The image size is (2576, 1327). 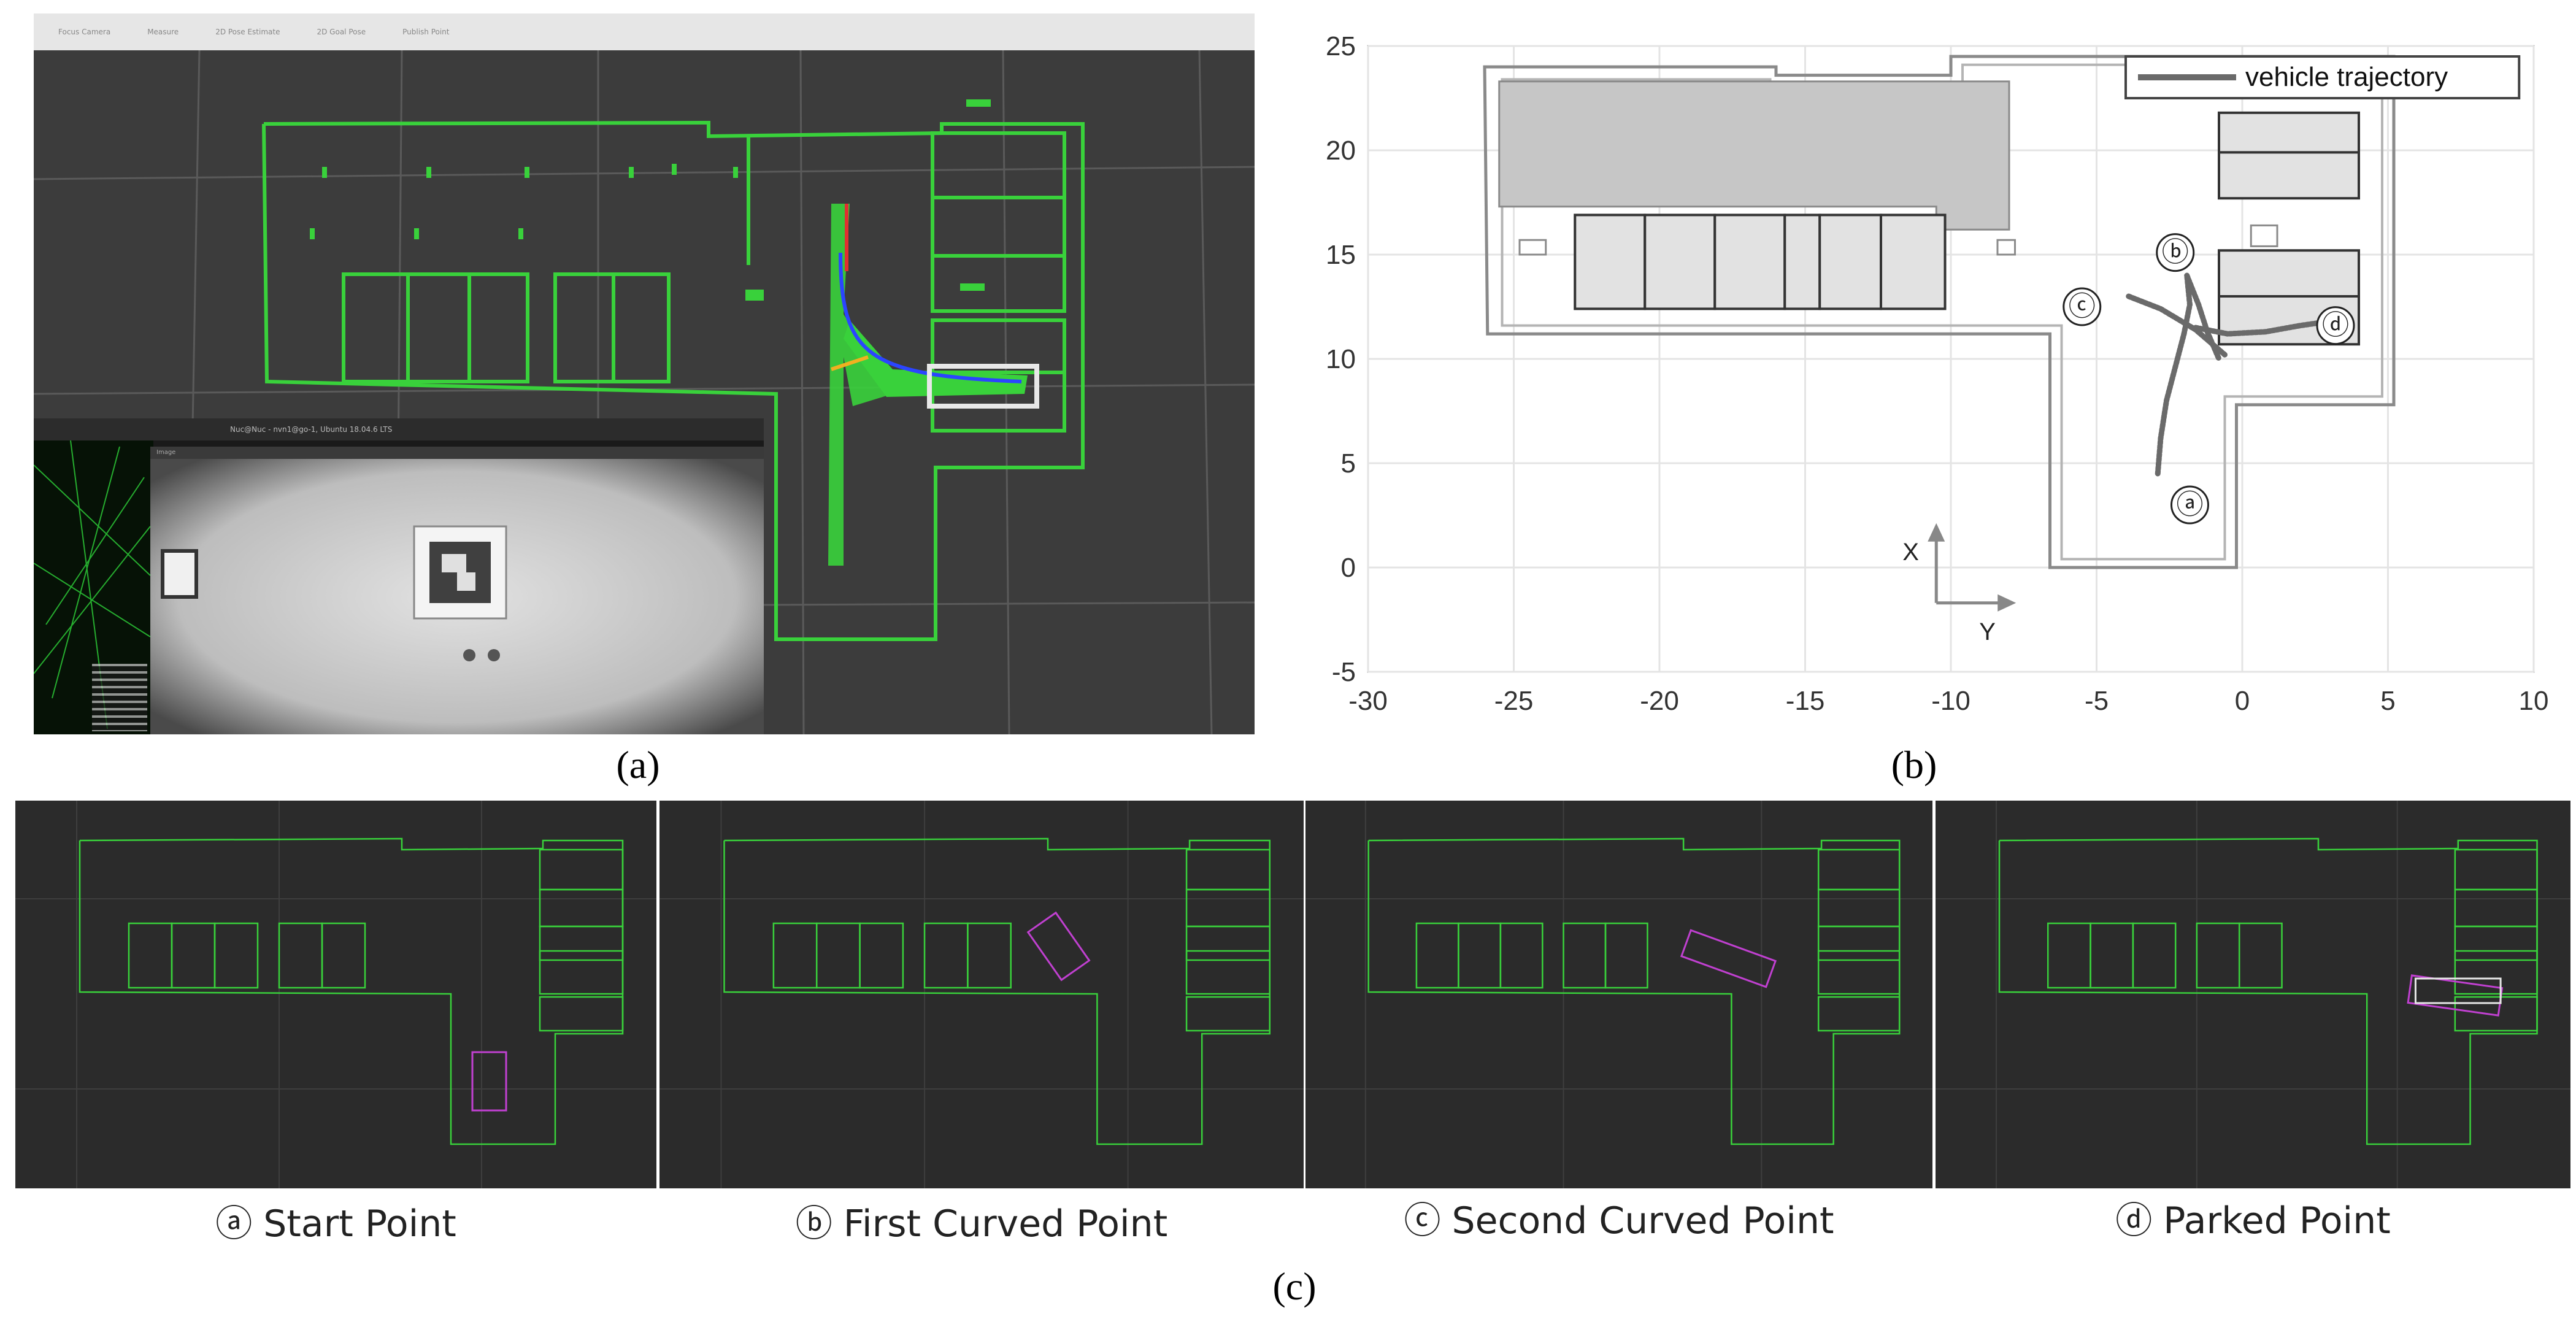 I want to click on x-tick-label: -30, so click(x=1368, y=701).